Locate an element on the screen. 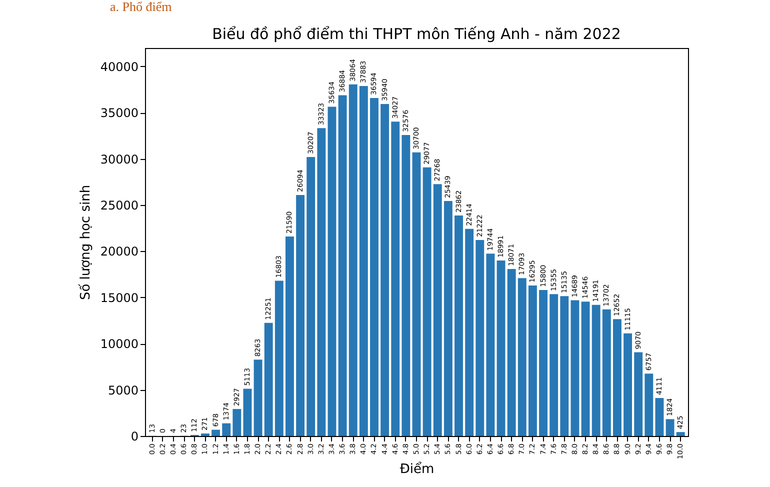  y-tick-label: 25000 is located at coordinates (119, 205).